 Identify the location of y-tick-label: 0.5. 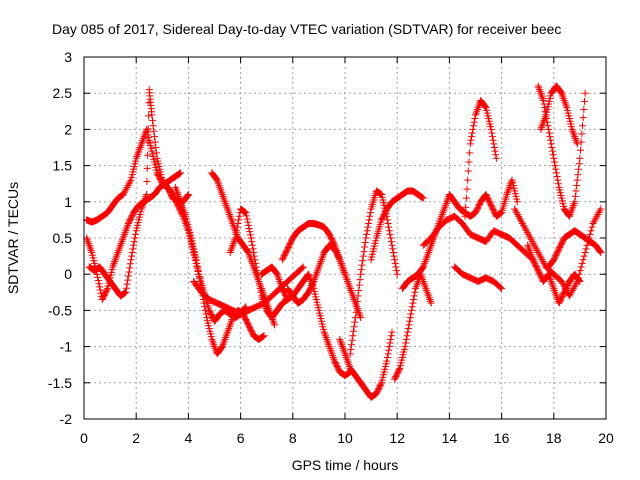
(63, 238).